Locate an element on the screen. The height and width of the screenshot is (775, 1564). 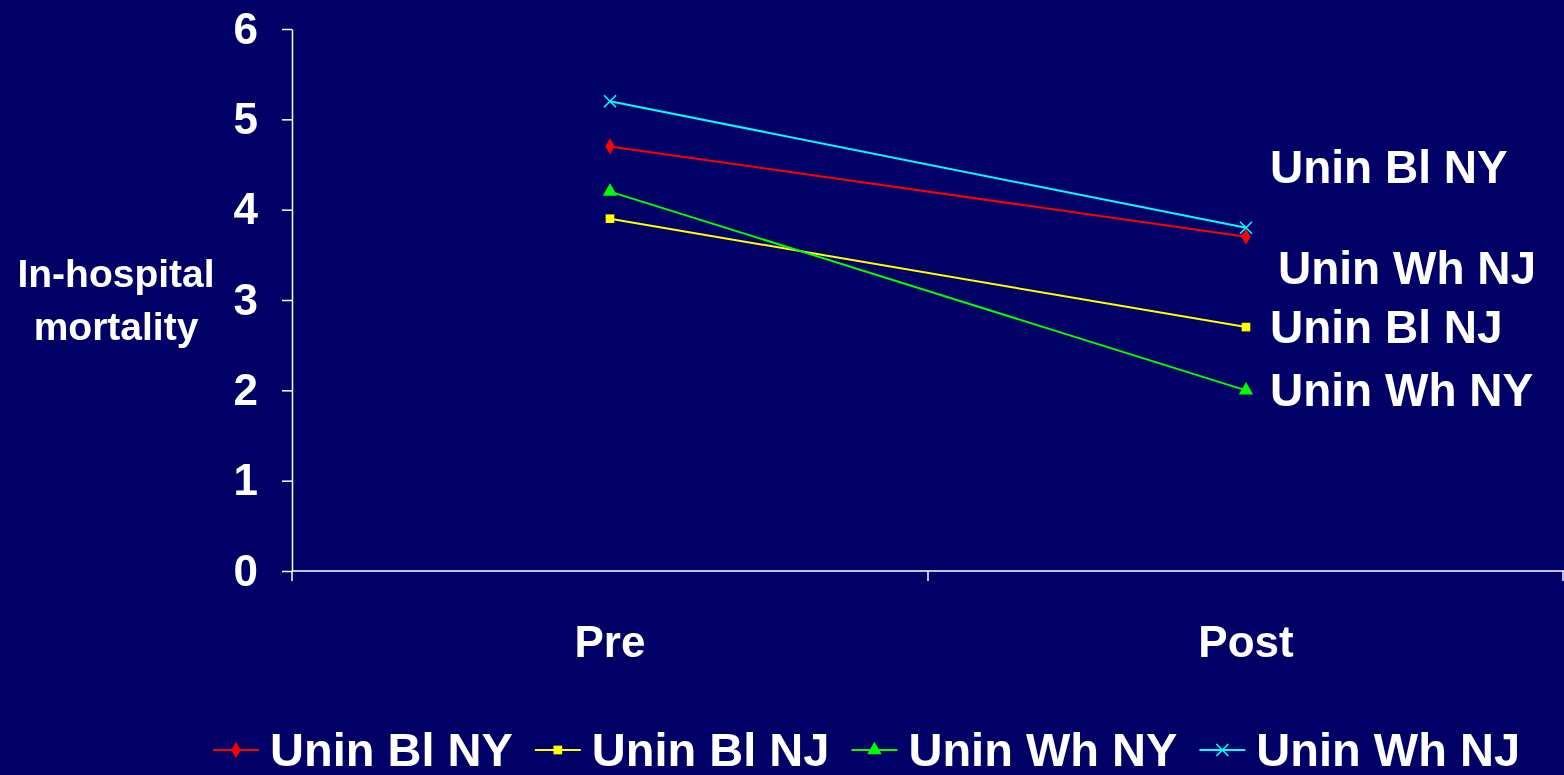
x-tick-label: Post is located at coordinates (1246, 641).